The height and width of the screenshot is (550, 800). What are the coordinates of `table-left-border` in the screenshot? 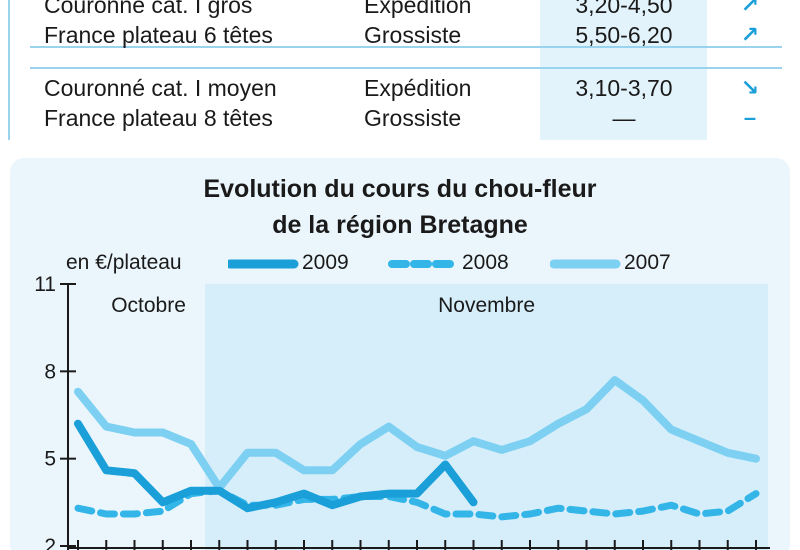 It's located at (9, 70).